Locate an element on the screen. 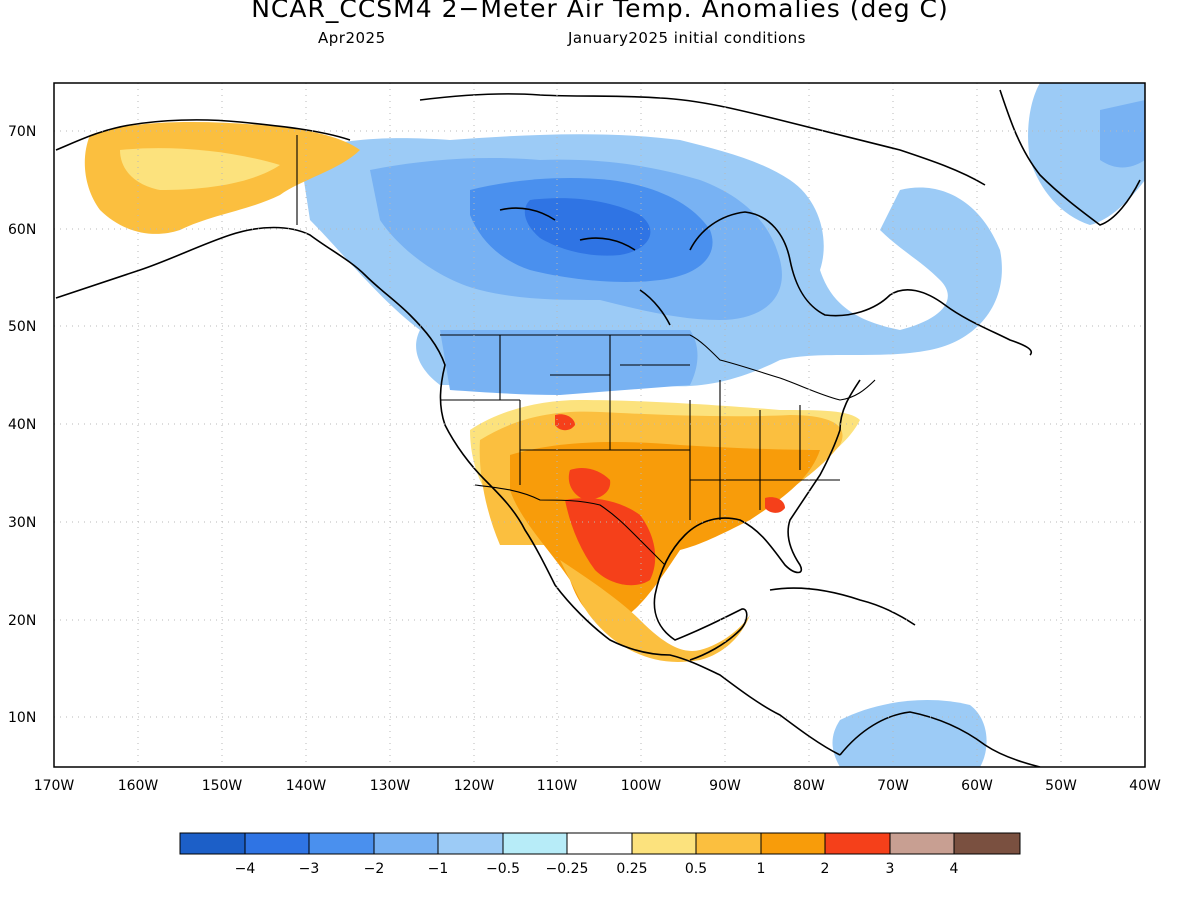 This screenshot has width=1200, height=900. colorbar-label: 4 is located at coordinates (954, 869).